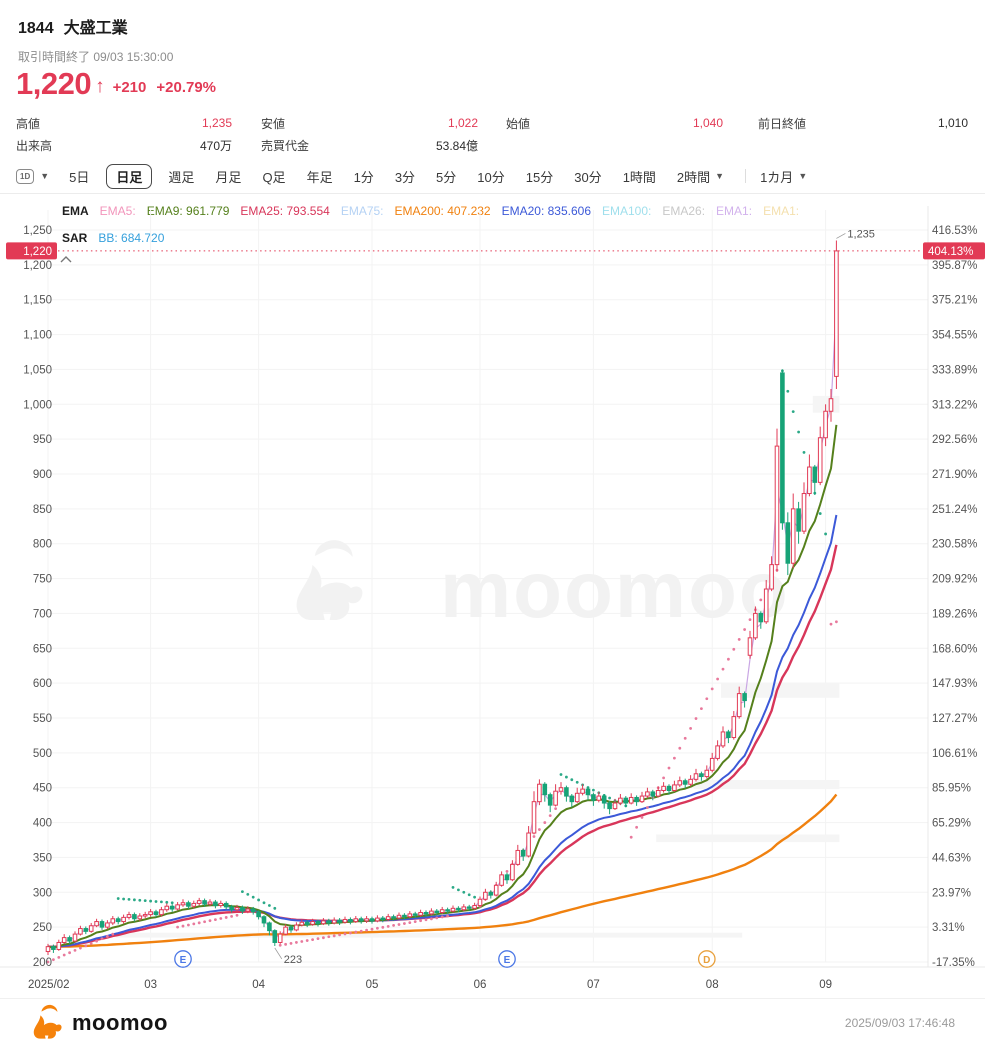 Image resolution: width=985 pixels, height=1047 pixels. Describe the element at coordinates (734, 211) in the screenshot. I see `legend-ema1a: EMA1:` at that location.